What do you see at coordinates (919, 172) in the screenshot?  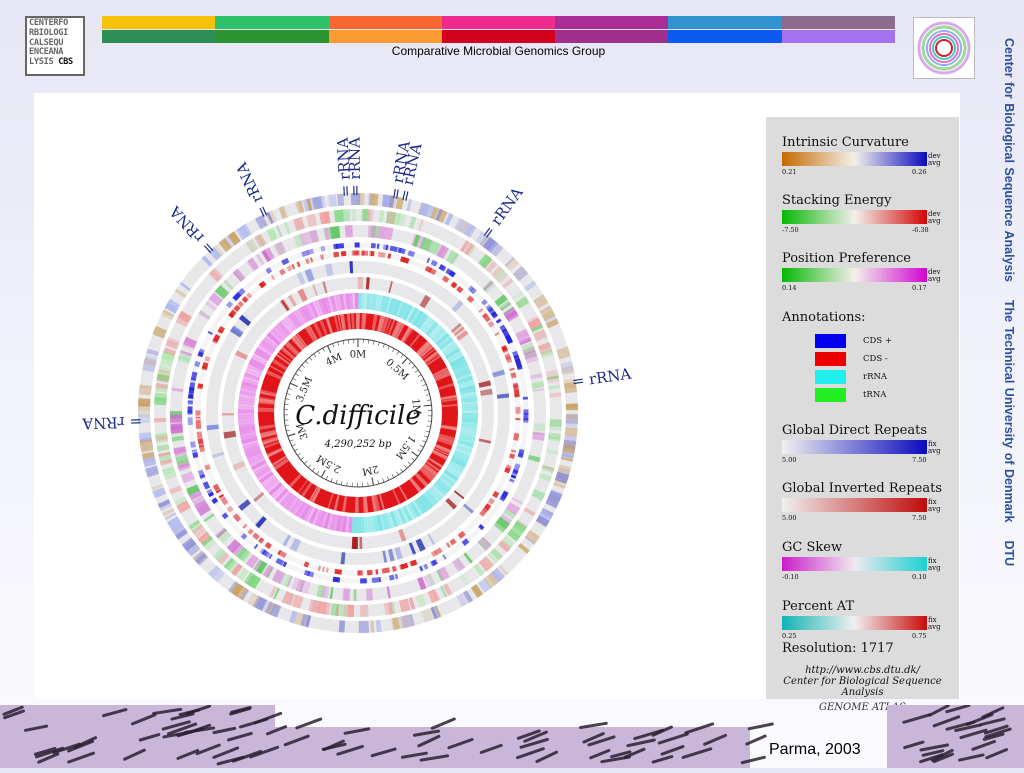 I see `legend-max: 0.26` at bounding box center [919, 172].